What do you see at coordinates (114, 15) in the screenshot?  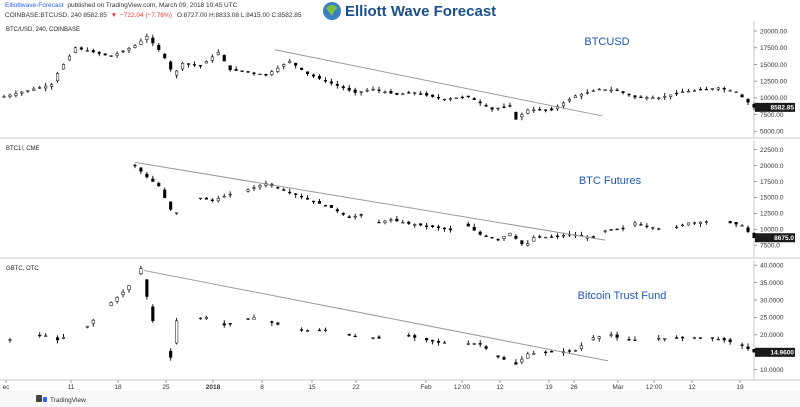 I see `down-arrow-icon: ▼` at bounding box center [114, 15].